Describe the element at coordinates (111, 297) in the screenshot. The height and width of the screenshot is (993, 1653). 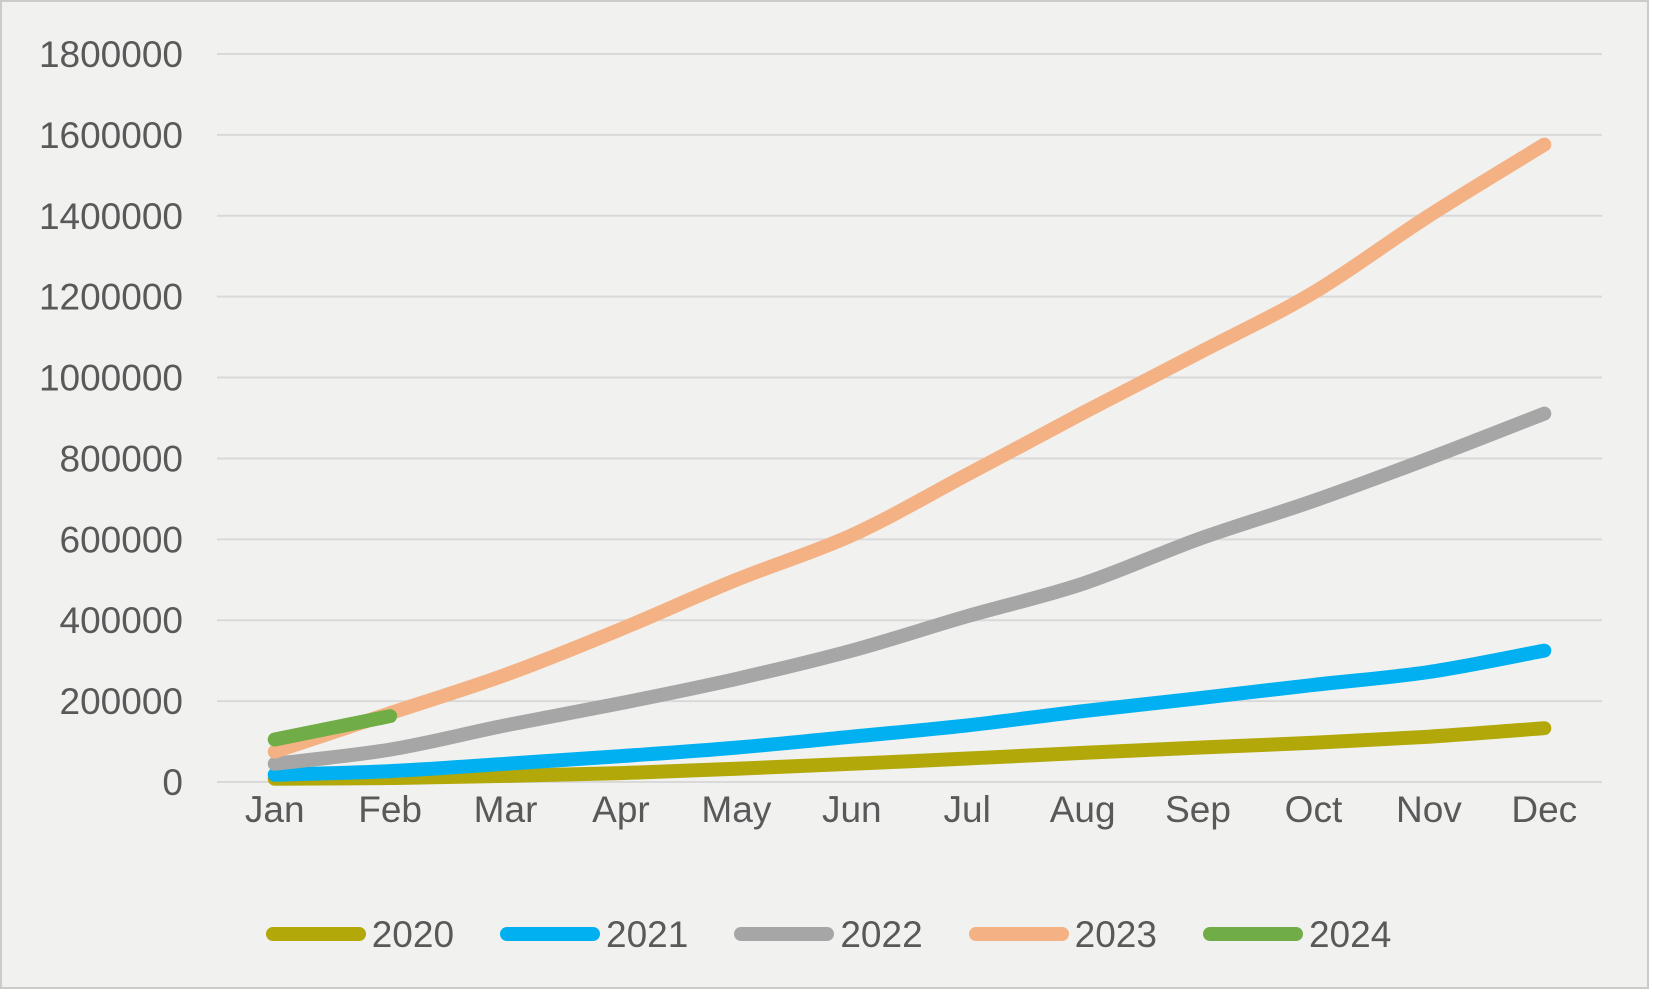
I see `y-axis-tick-label: 1200000` at that location.